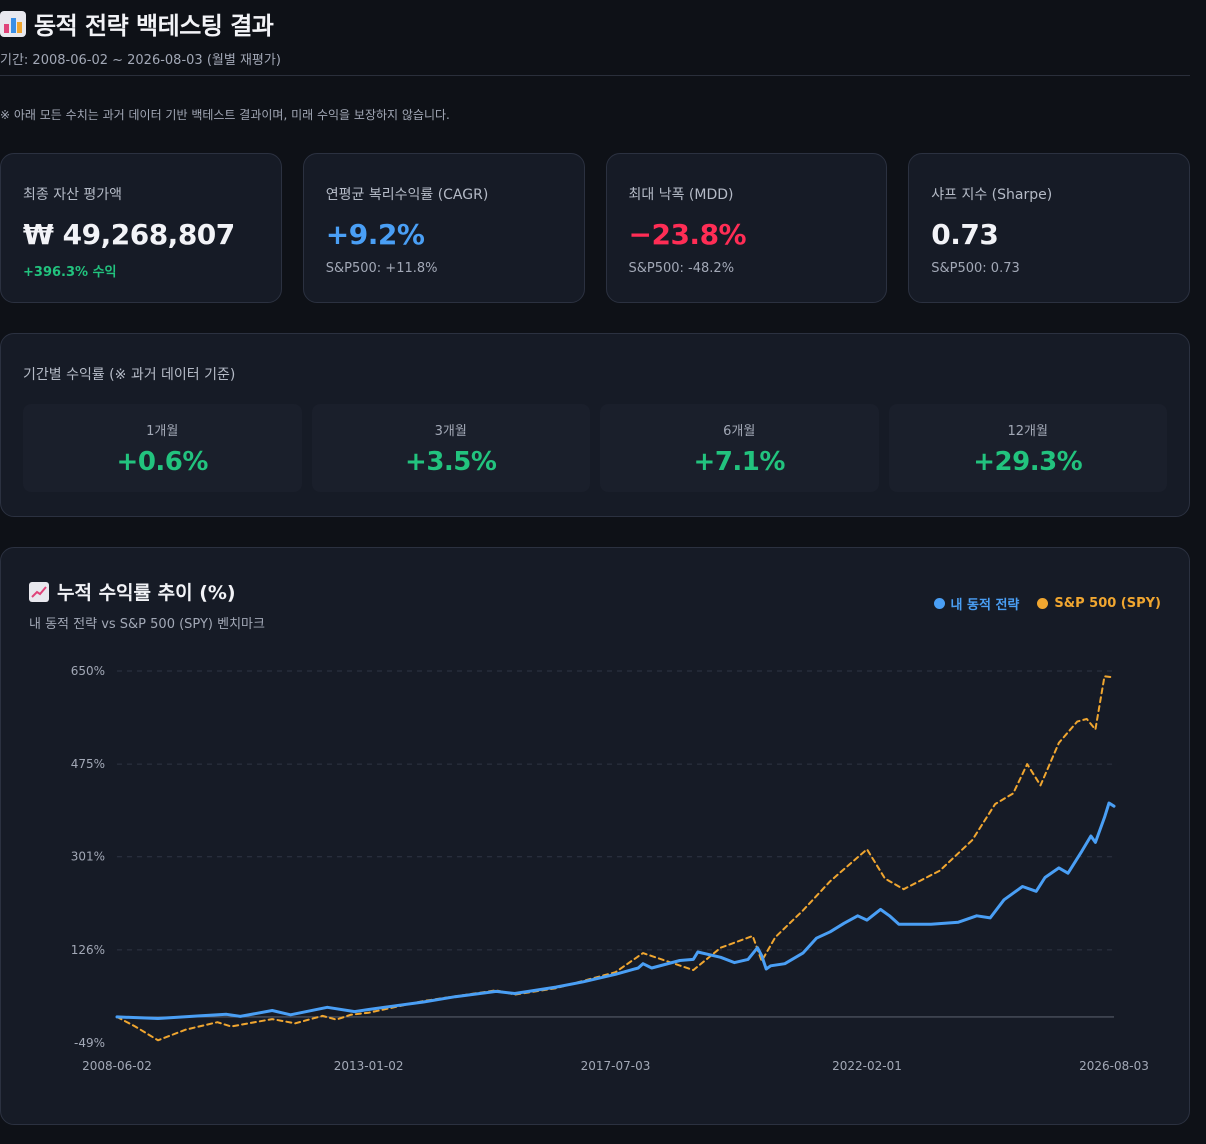 The height and width of the screenshot is (1144, 1206). Describe the element at coordinates (687, 234) in the screenshot. I see `kpi-value: −23.8%` at that location.